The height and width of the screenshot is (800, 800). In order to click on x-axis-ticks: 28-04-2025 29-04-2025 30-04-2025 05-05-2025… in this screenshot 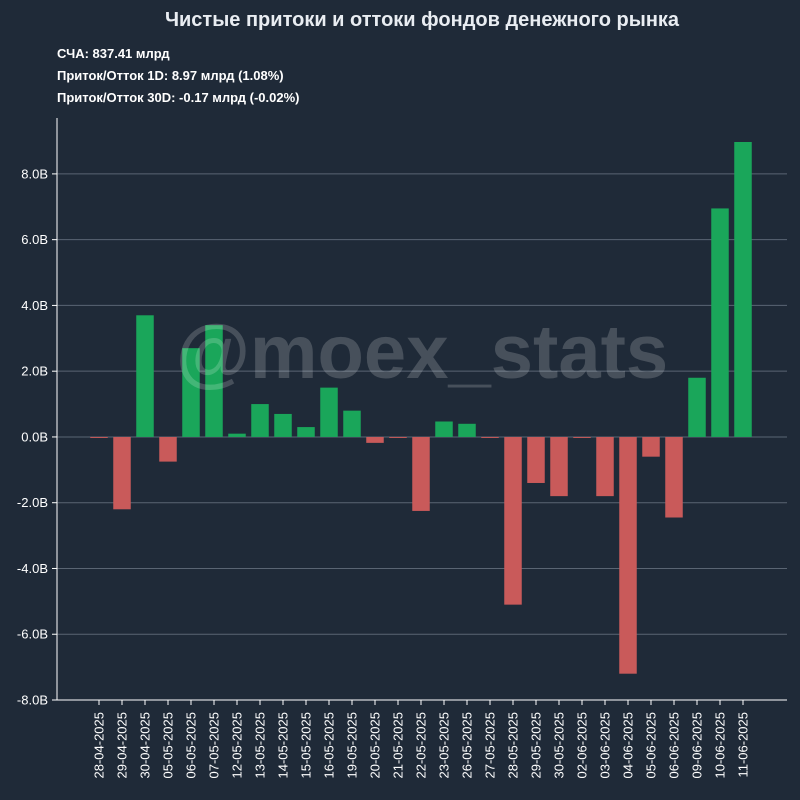, I will do `click(421, 739)`.